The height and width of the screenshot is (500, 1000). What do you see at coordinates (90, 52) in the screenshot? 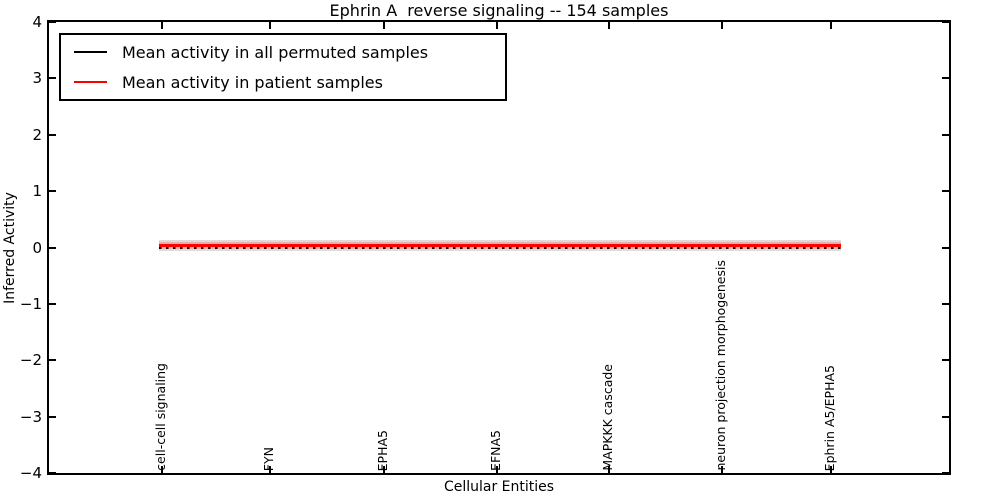
I see `legend-line-sample-permuted` at bounding box center [90, 52].